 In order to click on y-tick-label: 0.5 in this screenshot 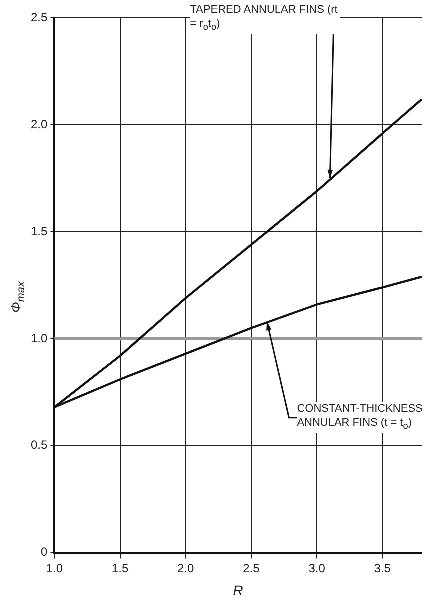, I will do `click(39, 445)`.